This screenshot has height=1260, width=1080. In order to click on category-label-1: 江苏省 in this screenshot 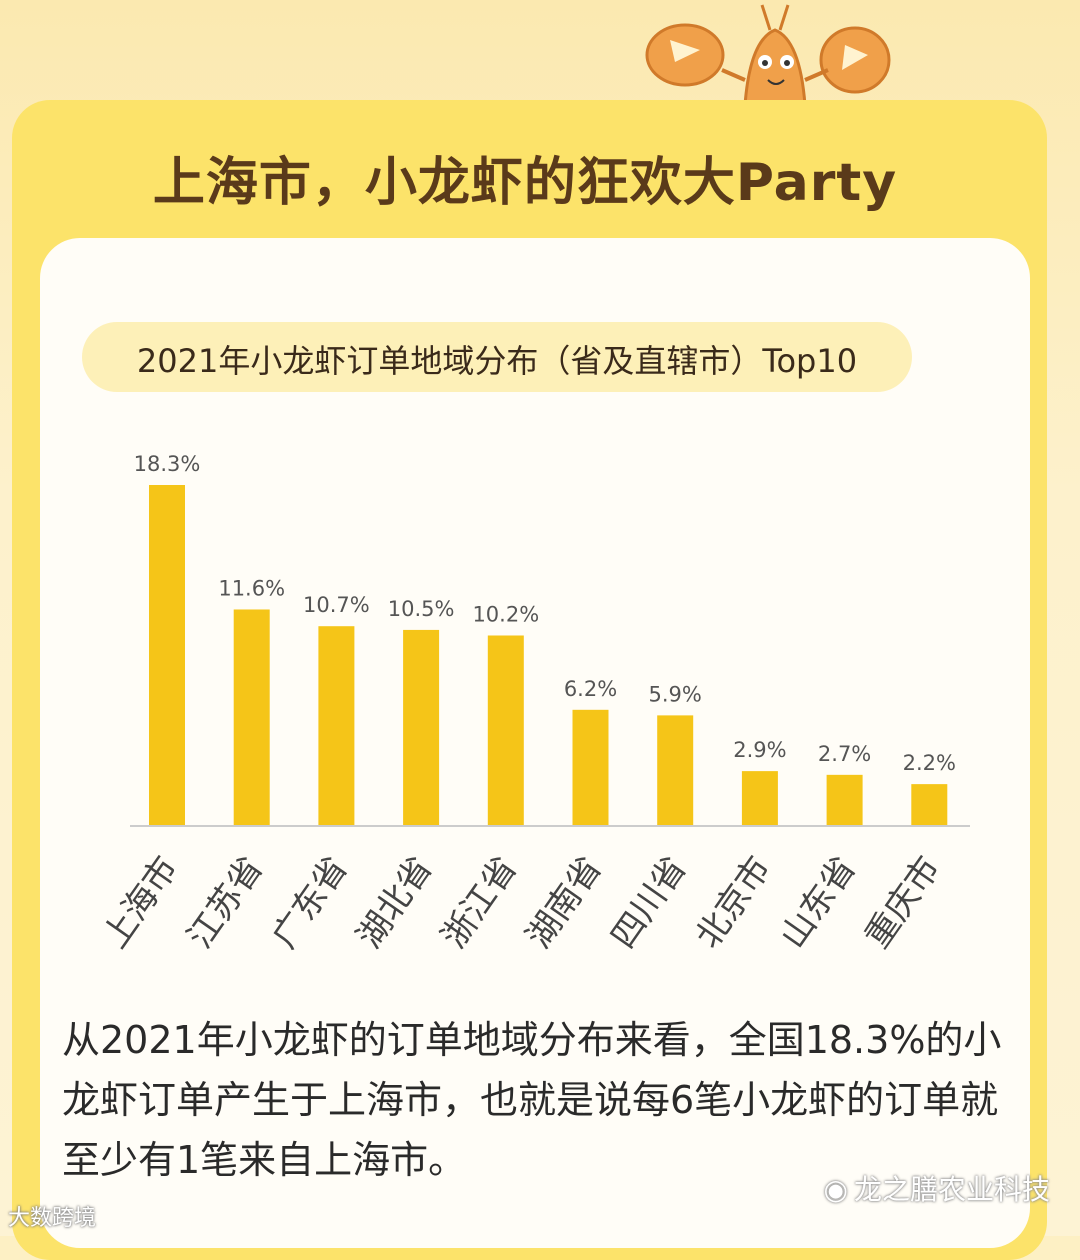, I will do `click(225, 902)`.